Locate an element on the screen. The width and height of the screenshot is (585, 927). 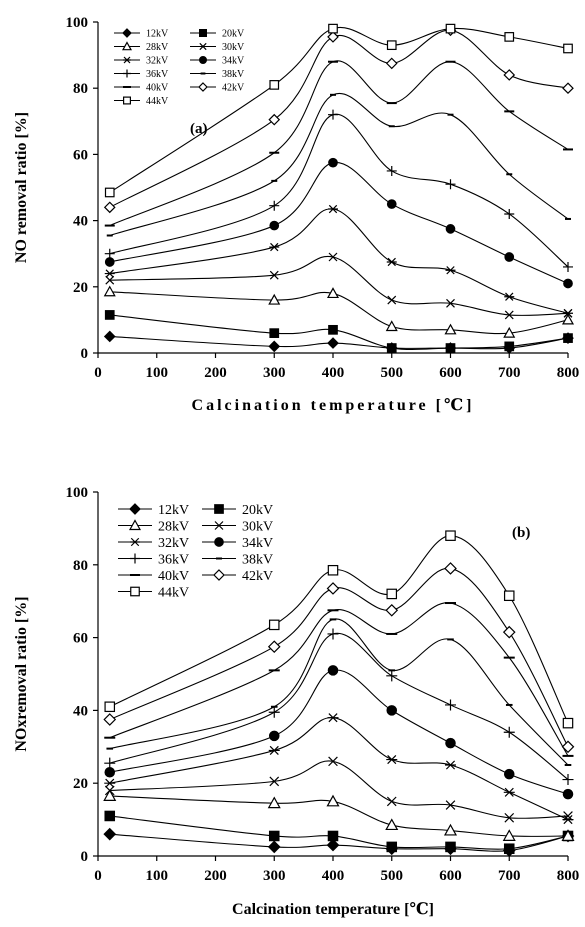
series-28kV is located at coordinates (339, 815).